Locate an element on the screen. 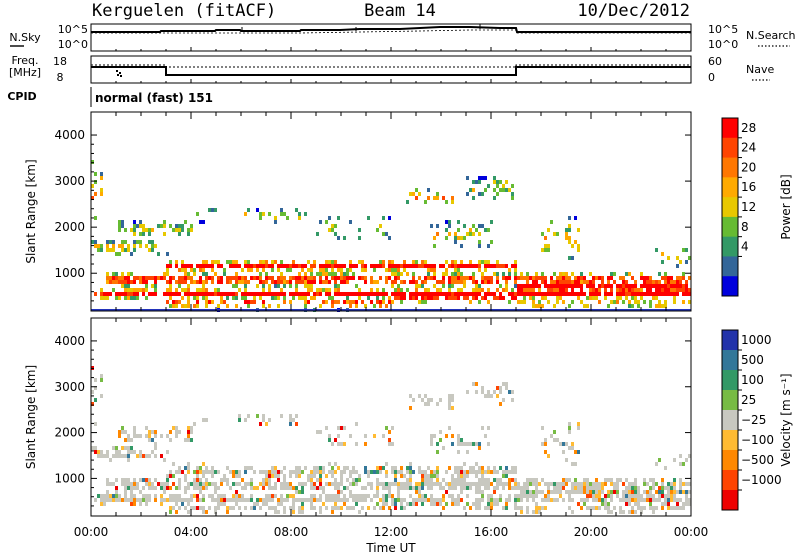 The height and width of the screenshot is (554, 800). colorbar-tick-label: 25 is located at coordinates (748, 400).